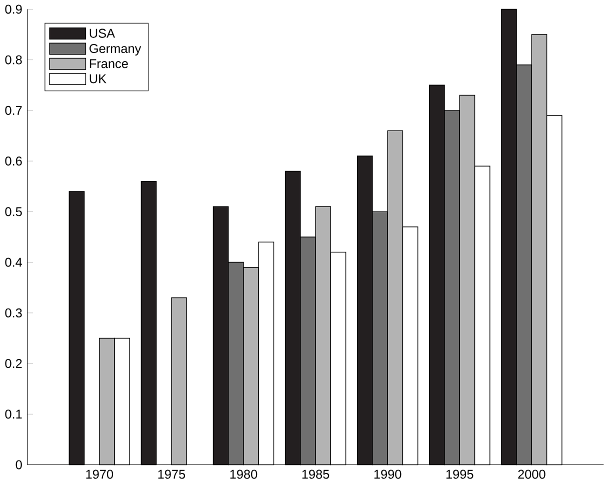 This screenshot has width=604, height=483. What do you see at coordinates (13, 9) in the screenshot?
I see `y-tick-label: 0.9` at bounding box center [13, 9].